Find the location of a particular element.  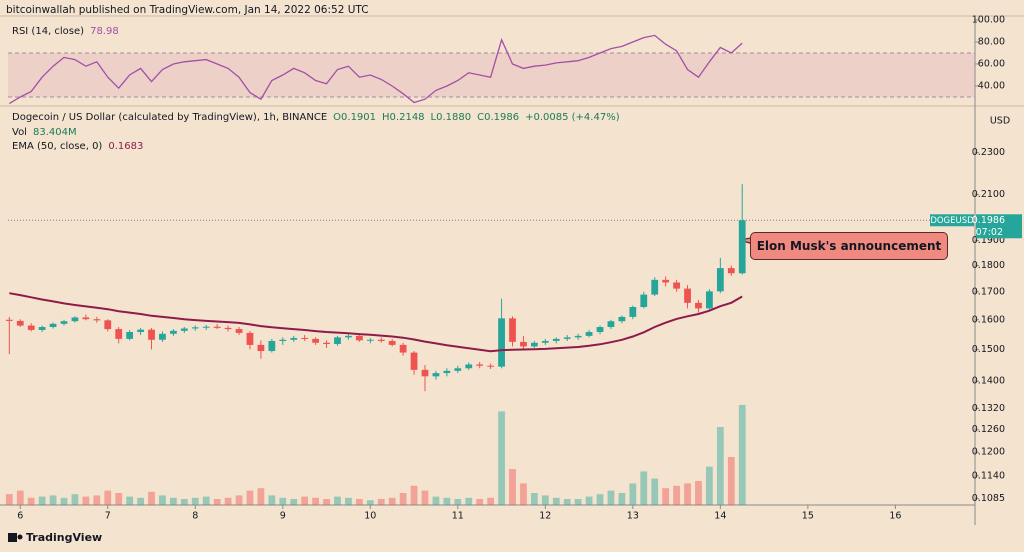

price-tick-label: 0.1500 is located at coordinates (988, 349).